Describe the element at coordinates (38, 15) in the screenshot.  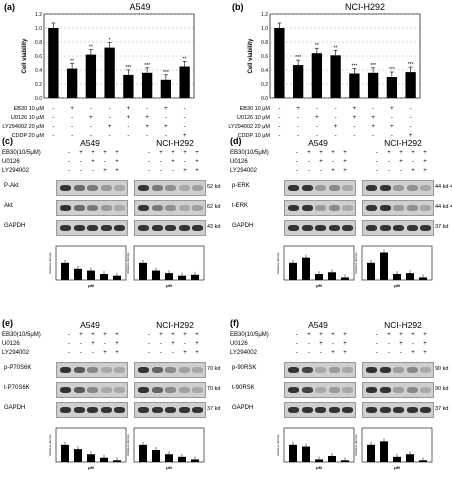
I see `y-tick-label: 1.2` at that location.